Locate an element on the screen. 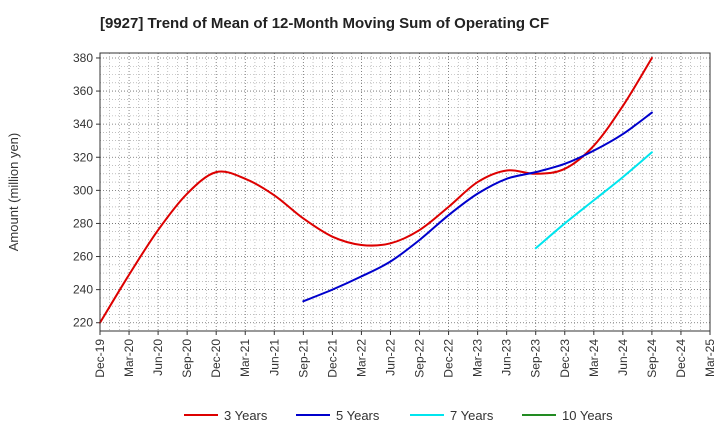  x-tick-label: Mar-21 is located at coordinates (245, 358).